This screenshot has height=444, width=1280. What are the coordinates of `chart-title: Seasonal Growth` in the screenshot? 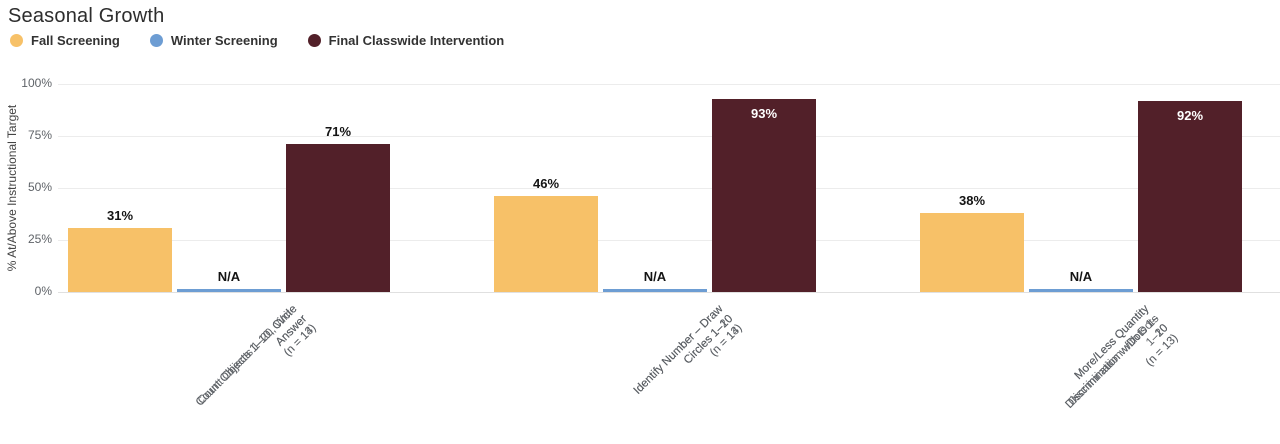 It's located at (86, 16).